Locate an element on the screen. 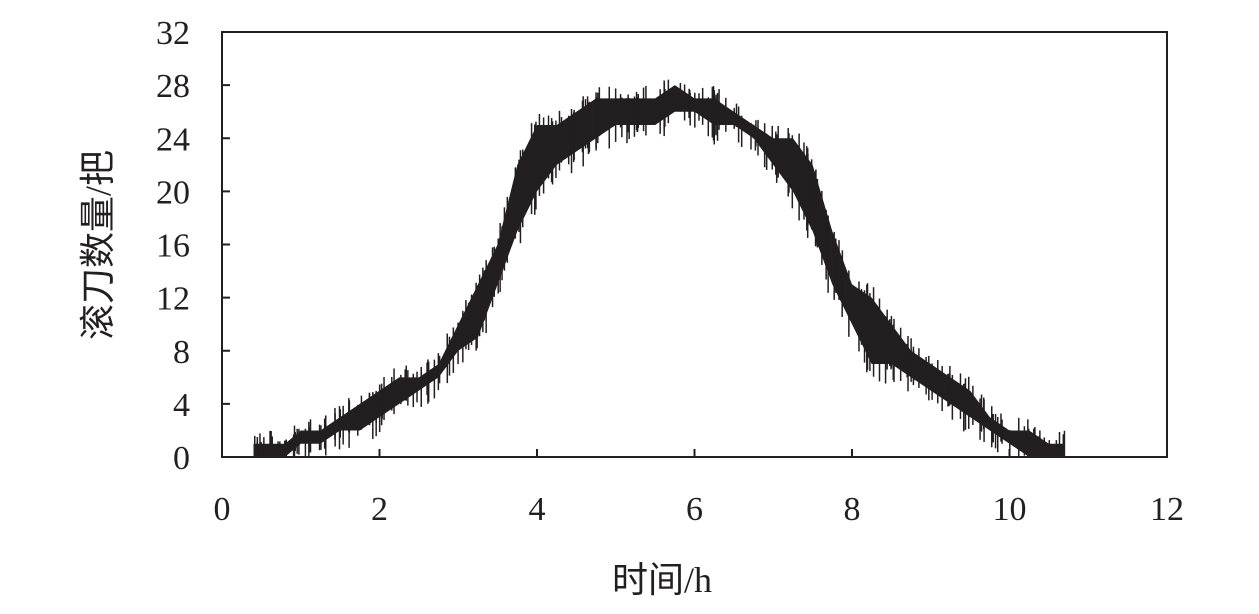 The image size is (1259, 614). x-tick-labels: 0 2 4 6 8 10 12 is located at coordinates (699, 509).